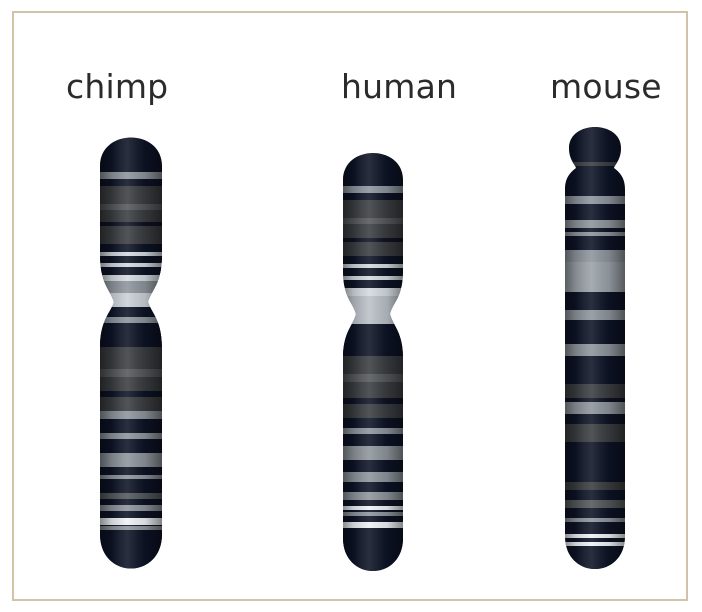  I want to click on label-human: human, so click(399, 86).